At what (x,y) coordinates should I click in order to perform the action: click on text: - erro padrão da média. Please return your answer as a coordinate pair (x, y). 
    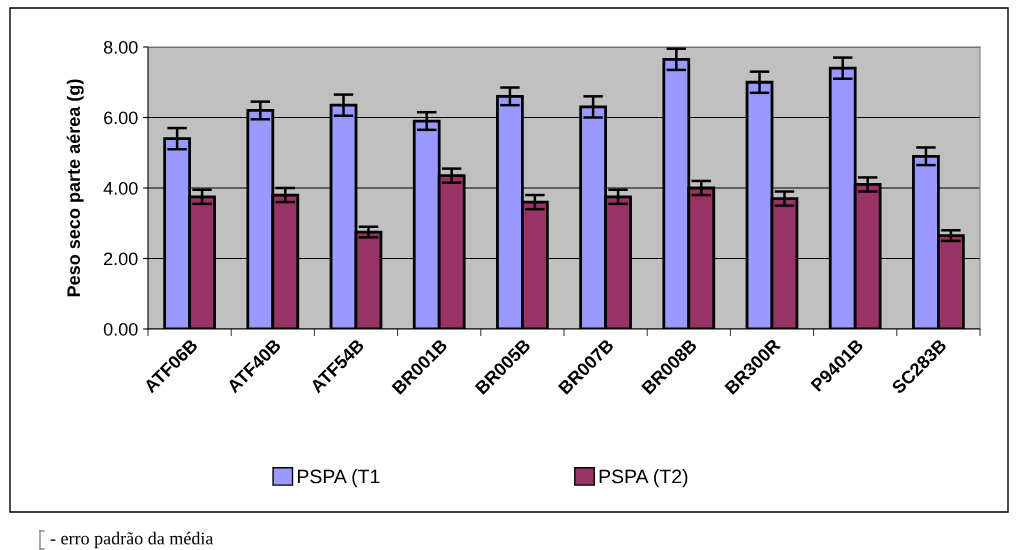
    Looking at the image, I should click on (132, 540).